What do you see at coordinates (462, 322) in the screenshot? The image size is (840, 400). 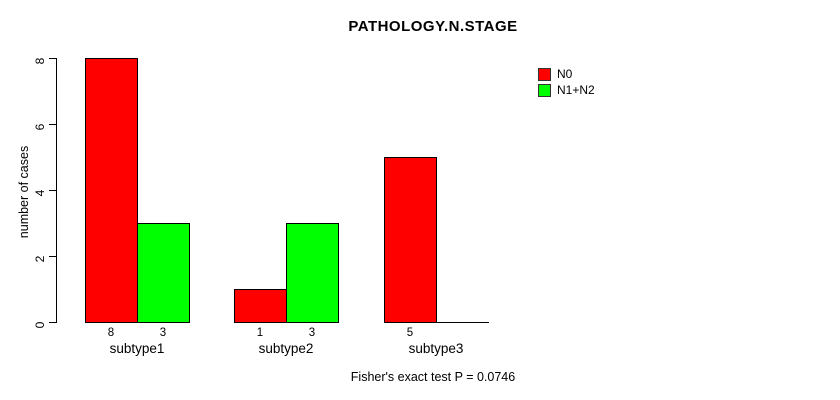 I see `zero-height-bar-subtype3` at bounding box center [462, 322].